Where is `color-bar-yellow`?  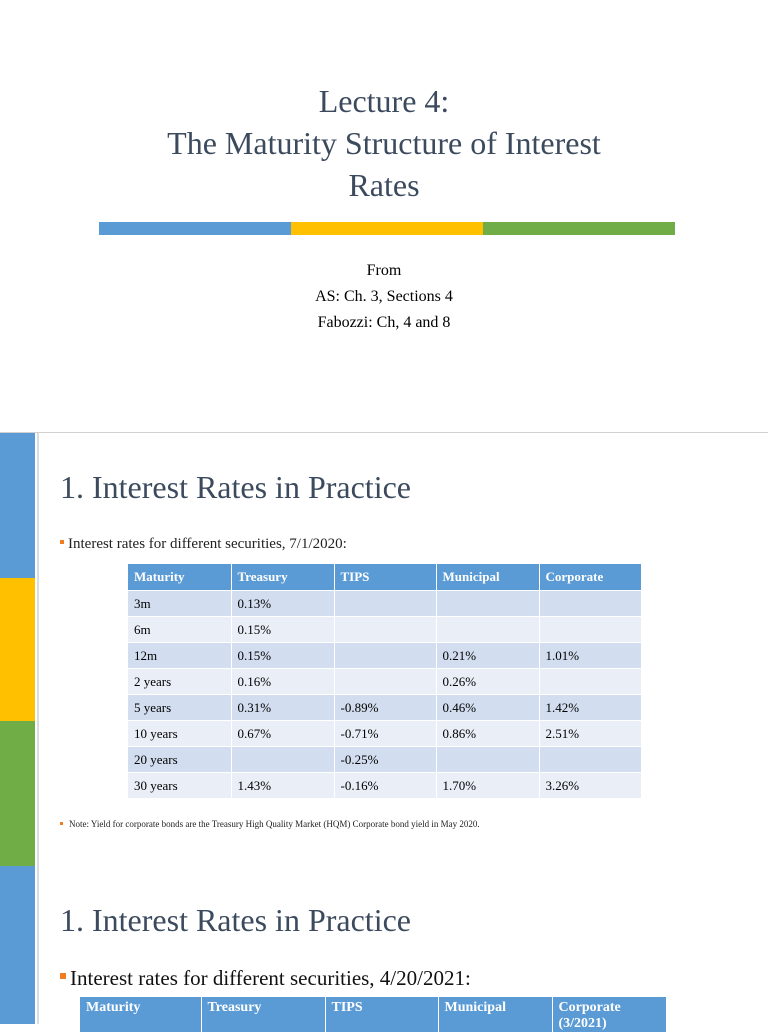
color-bar-yellow is located at coordinates (387, 228).